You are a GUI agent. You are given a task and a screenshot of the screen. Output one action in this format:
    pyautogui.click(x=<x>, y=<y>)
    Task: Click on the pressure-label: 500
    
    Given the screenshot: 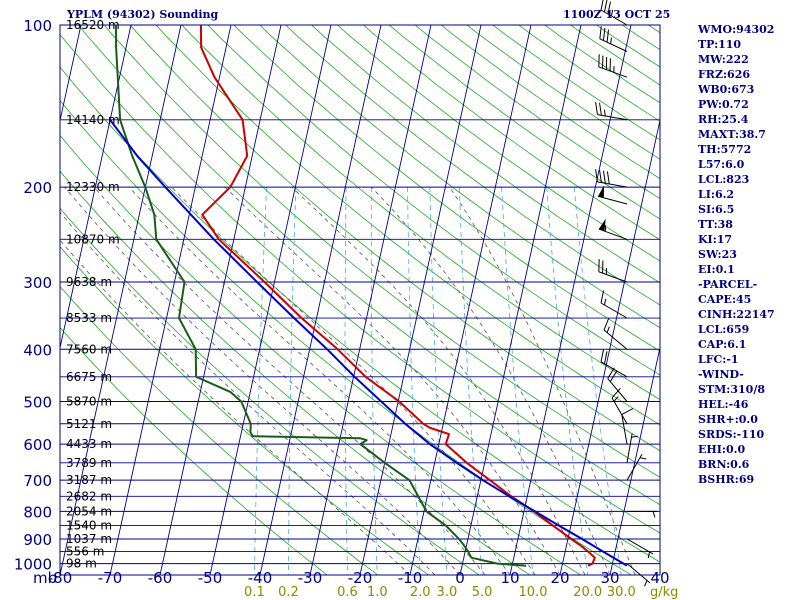 What is the action you would take?
    pyautogui.click(x=37, y=403)
    